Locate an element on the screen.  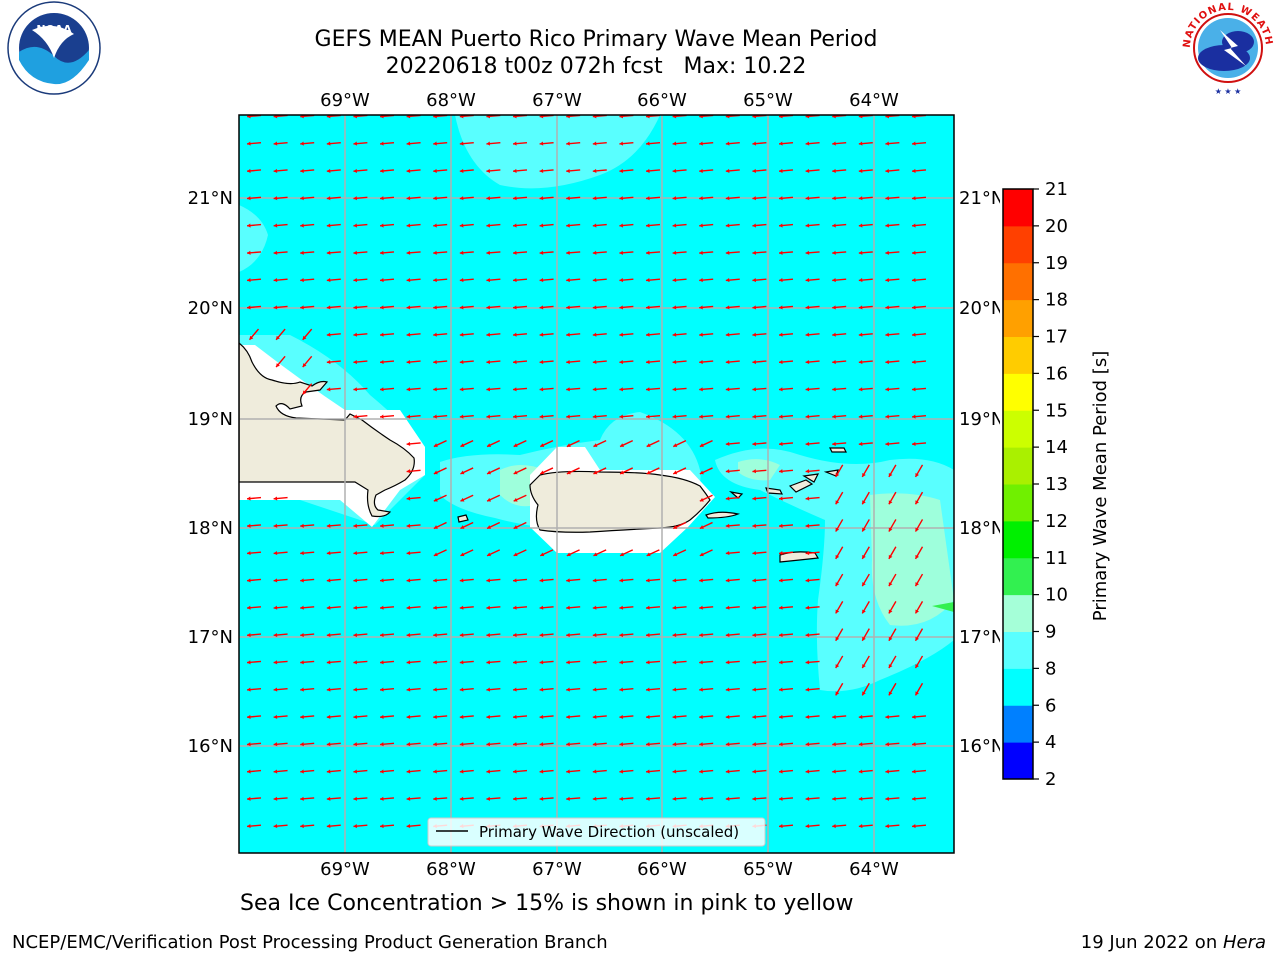
colorbar-tick-label: 11 is located at coordinates (1056, 558).